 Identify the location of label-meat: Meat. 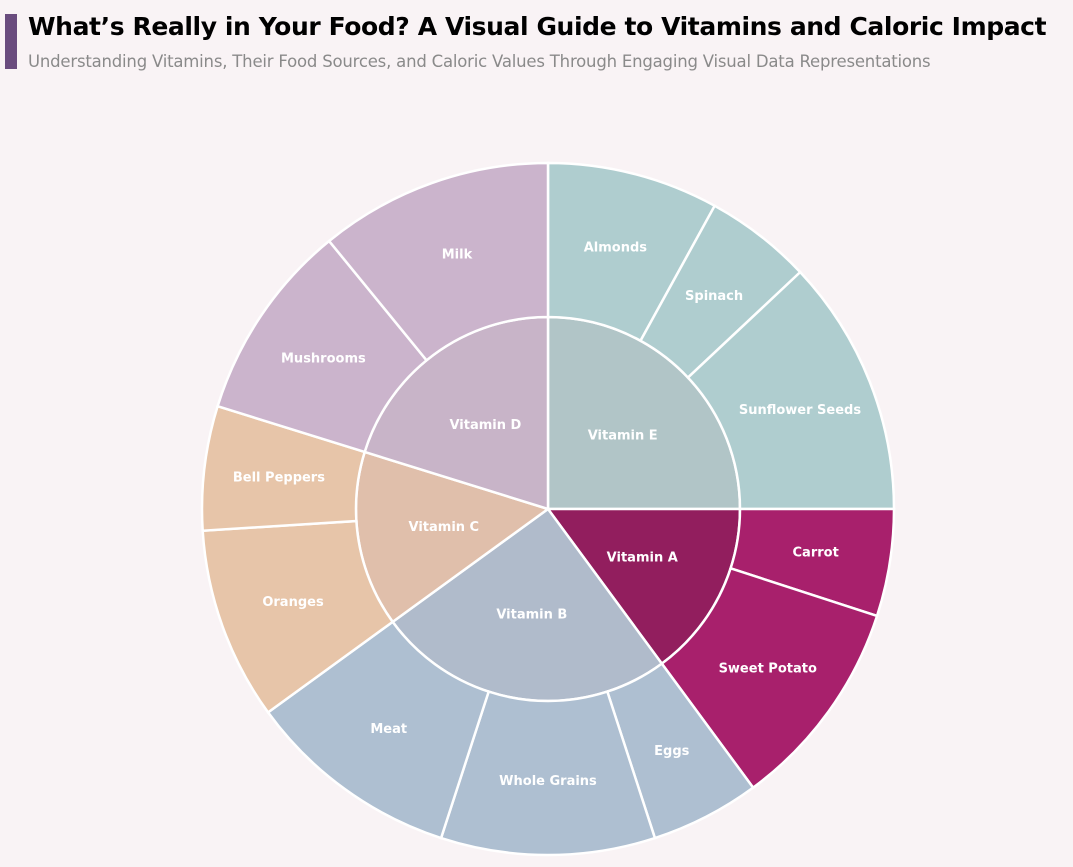
(388, 729).